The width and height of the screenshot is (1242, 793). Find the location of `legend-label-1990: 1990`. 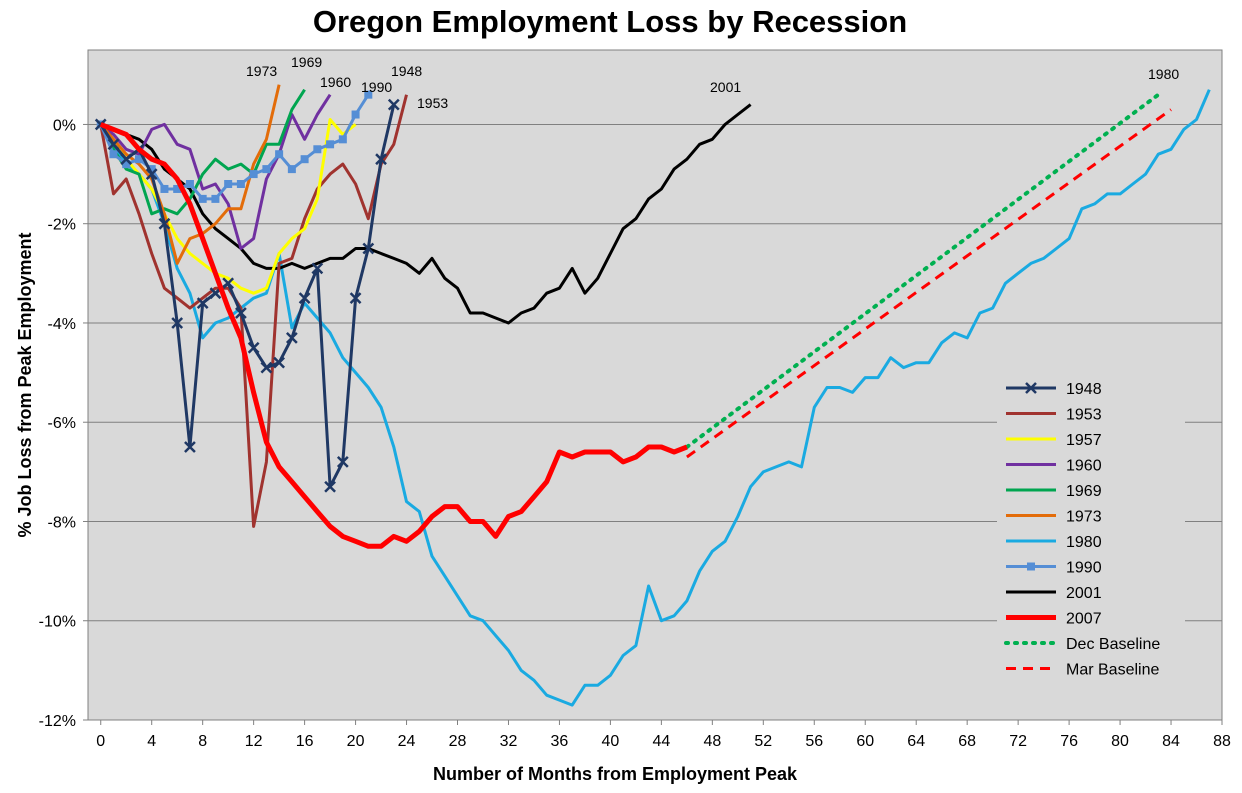

legend-label-1990: 1990 is located at coordinates (1084, 568).